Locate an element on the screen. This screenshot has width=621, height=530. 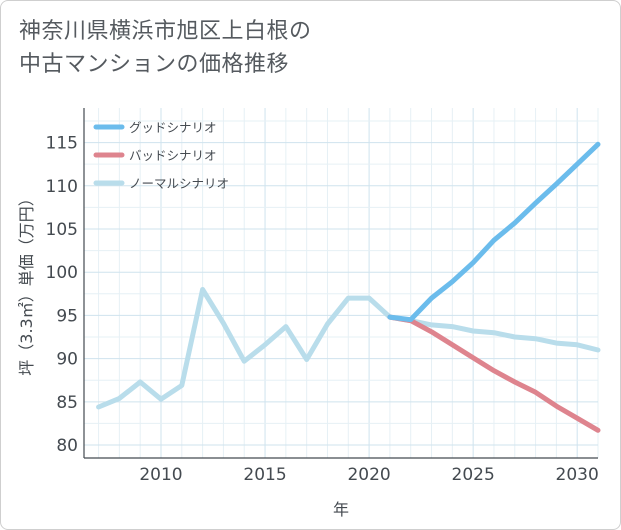
y-tick-label: 115 is located at coordinates (62, 144).